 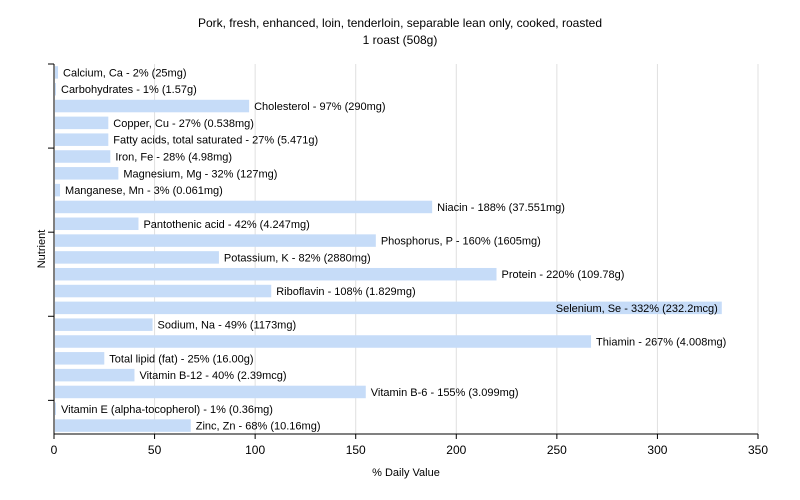 I want to click on bar-label: Potassium, K - 82% (2880mg), so click(x=297, y=258).